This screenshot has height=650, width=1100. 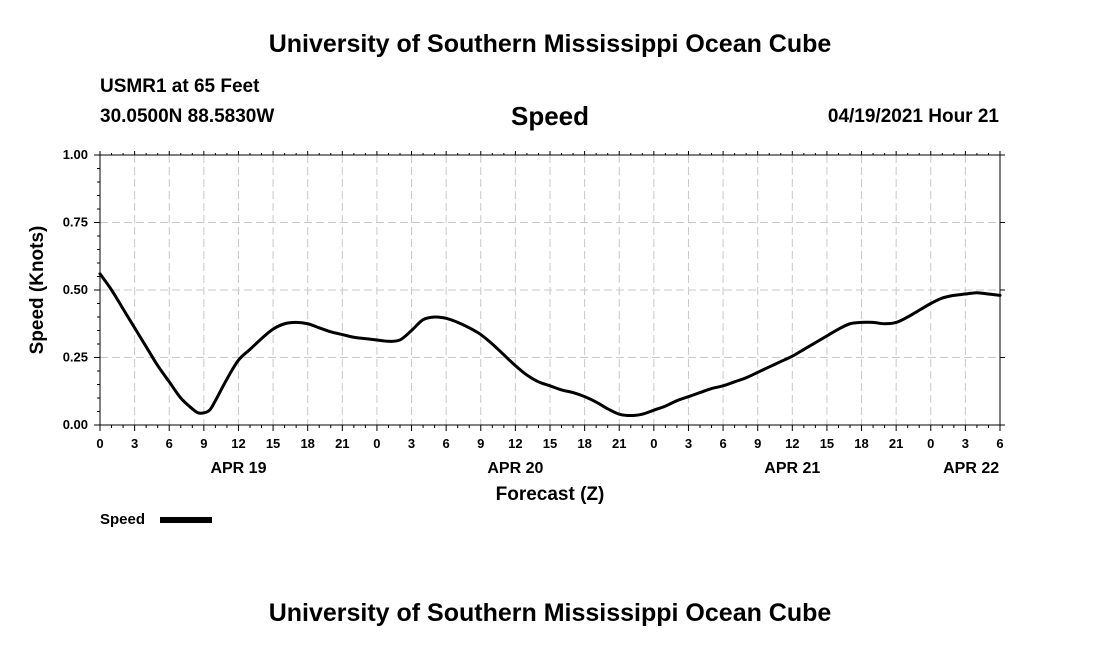 I want to click on y-tick-label: 0.00, so click(x=75, y=424).